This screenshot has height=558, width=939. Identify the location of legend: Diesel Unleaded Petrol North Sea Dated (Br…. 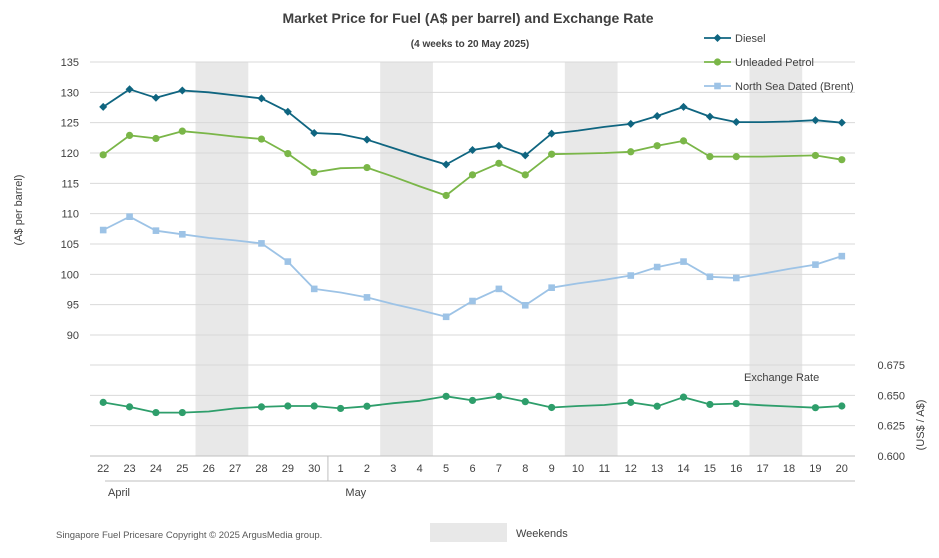
(779, 63).